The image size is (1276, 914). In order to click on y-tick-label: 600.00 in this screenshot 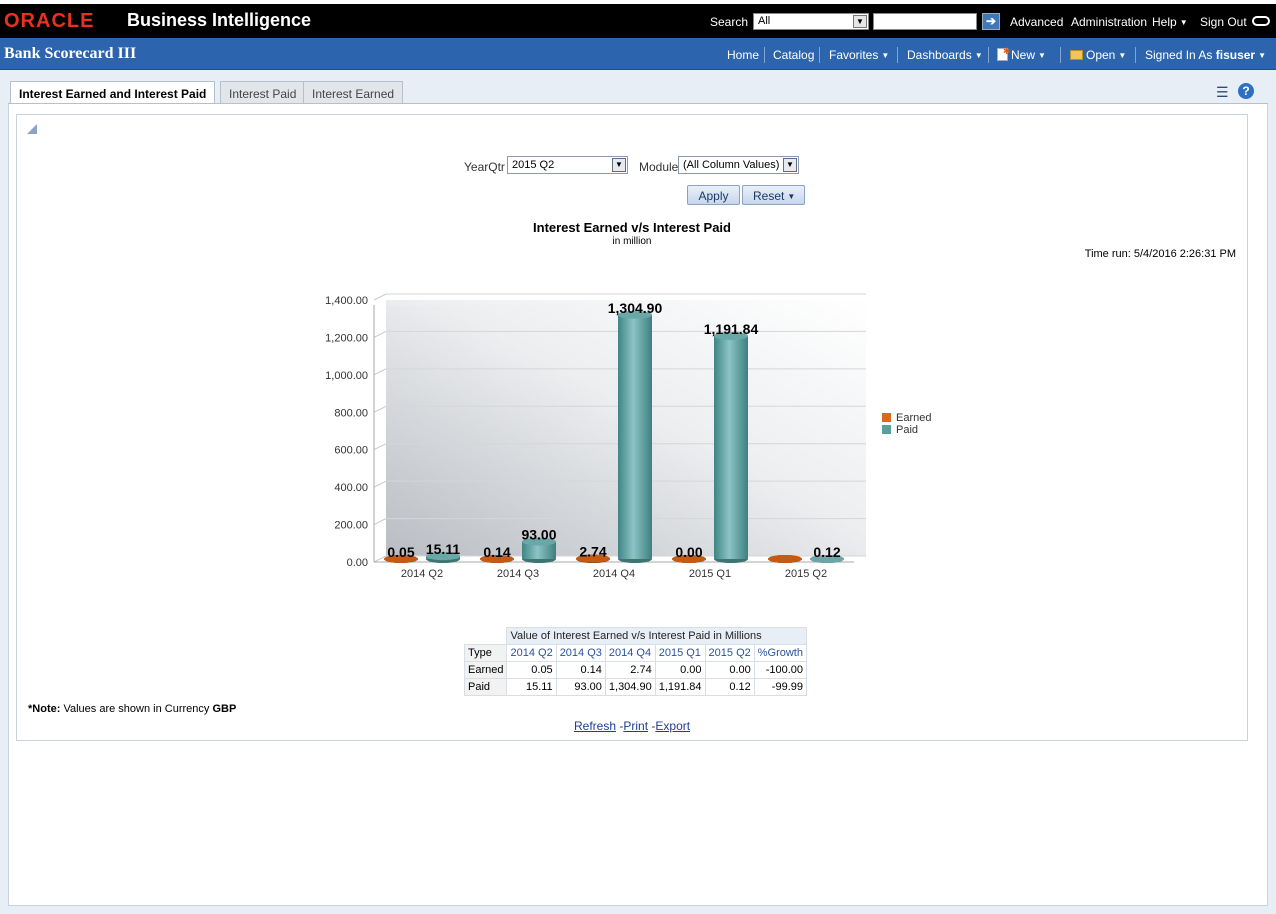, I will do `click(351, 451)`.